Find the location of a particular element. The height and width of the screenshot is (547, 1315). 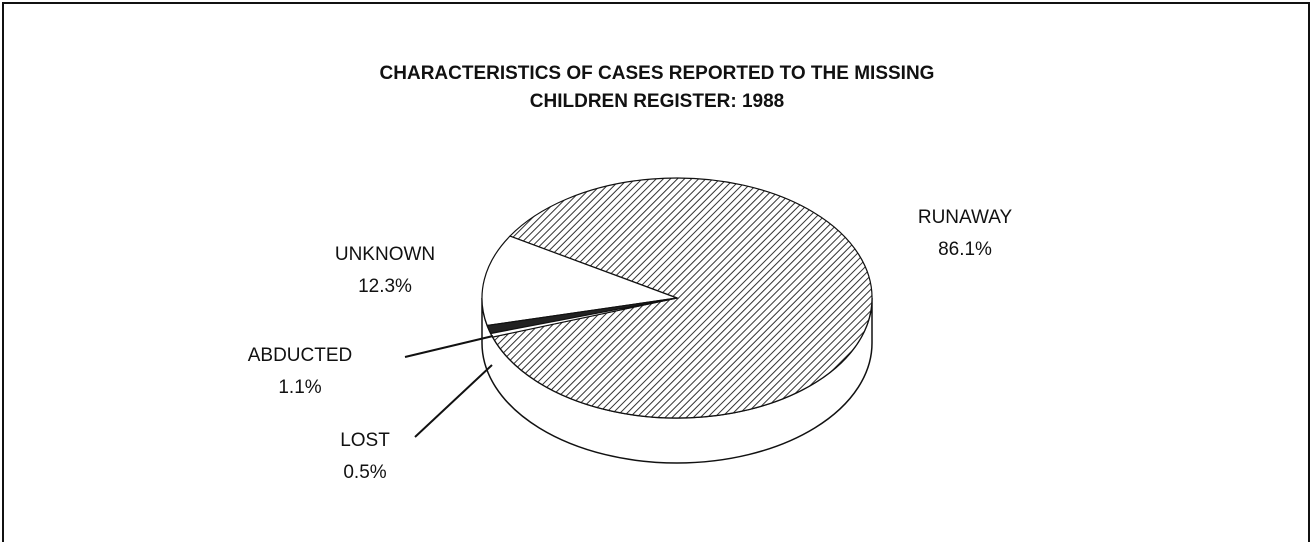

slice-value-label: 0.5% is located at coordinates (364, 472).